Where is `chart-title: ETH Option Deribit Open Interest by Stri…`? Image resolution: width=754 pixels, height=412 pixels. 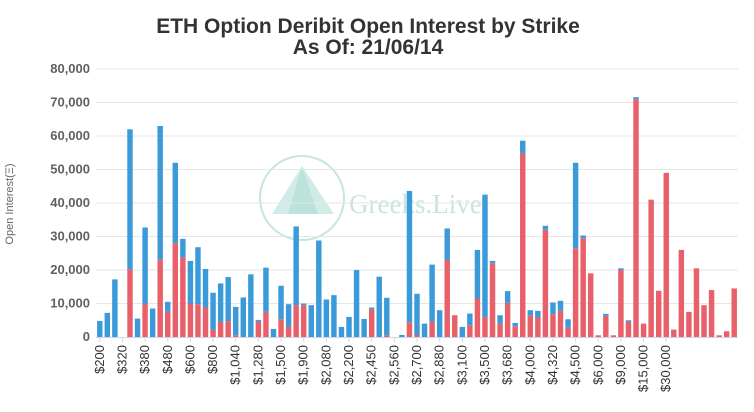 chart-title: ETH Option Deribit Open Interest by Stri… is located at coordinates (368, 26).